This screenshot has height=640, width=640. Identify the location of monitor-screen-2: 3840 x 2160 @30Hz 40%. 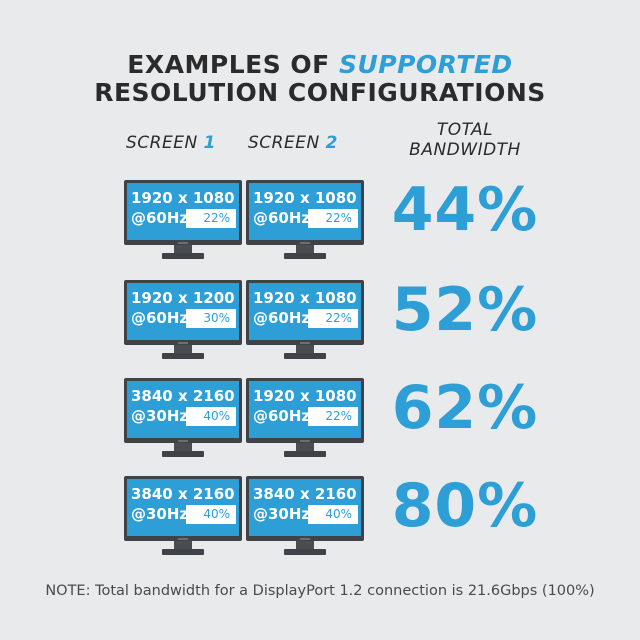
(305, 518).